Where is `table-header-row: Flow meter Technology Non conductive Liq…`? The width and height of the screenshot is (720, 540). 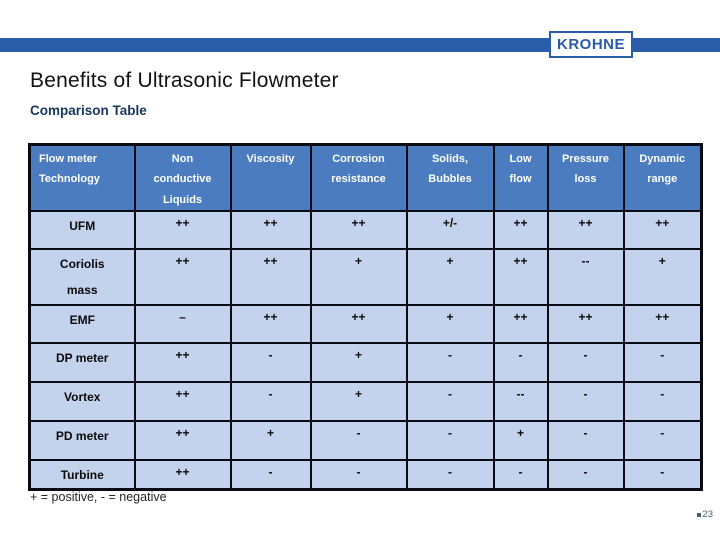
table-header-row: Flow meter Technology Non conductive Liq… is located at coordinates (365, 178).